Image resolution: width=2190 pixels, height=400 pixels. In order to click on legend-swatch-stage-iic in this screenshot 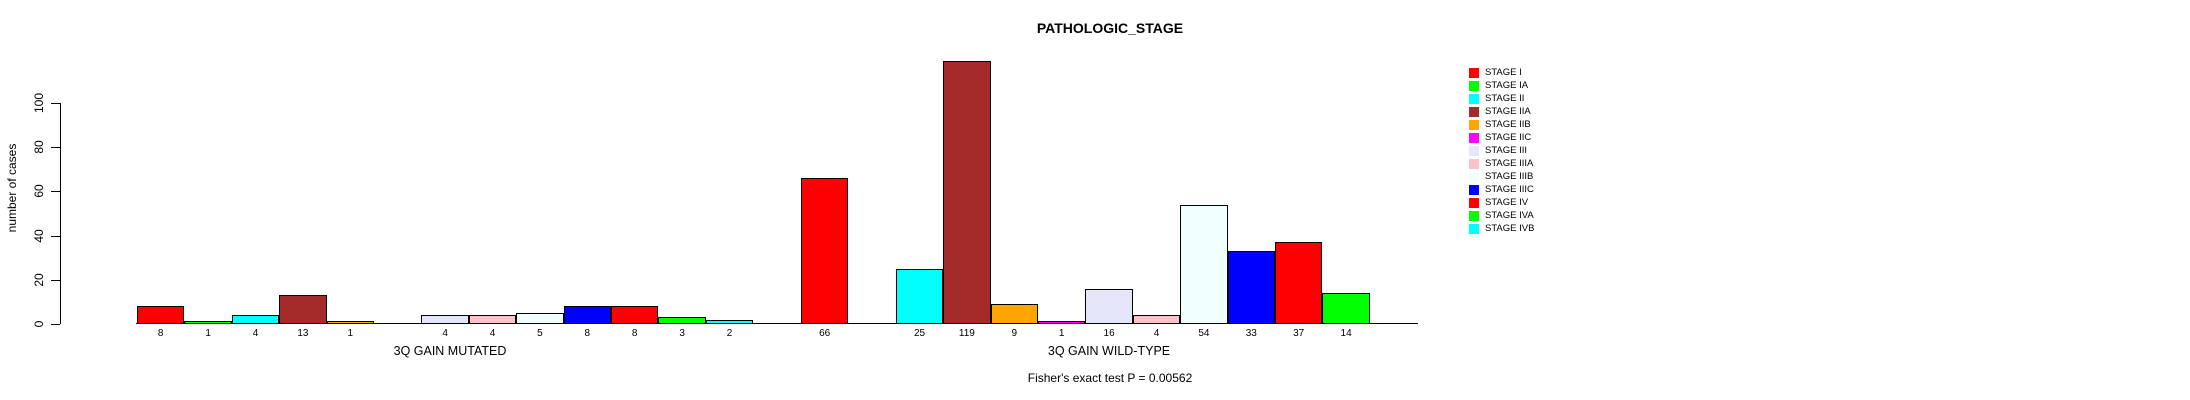, I will do `click(1474, 138)`.